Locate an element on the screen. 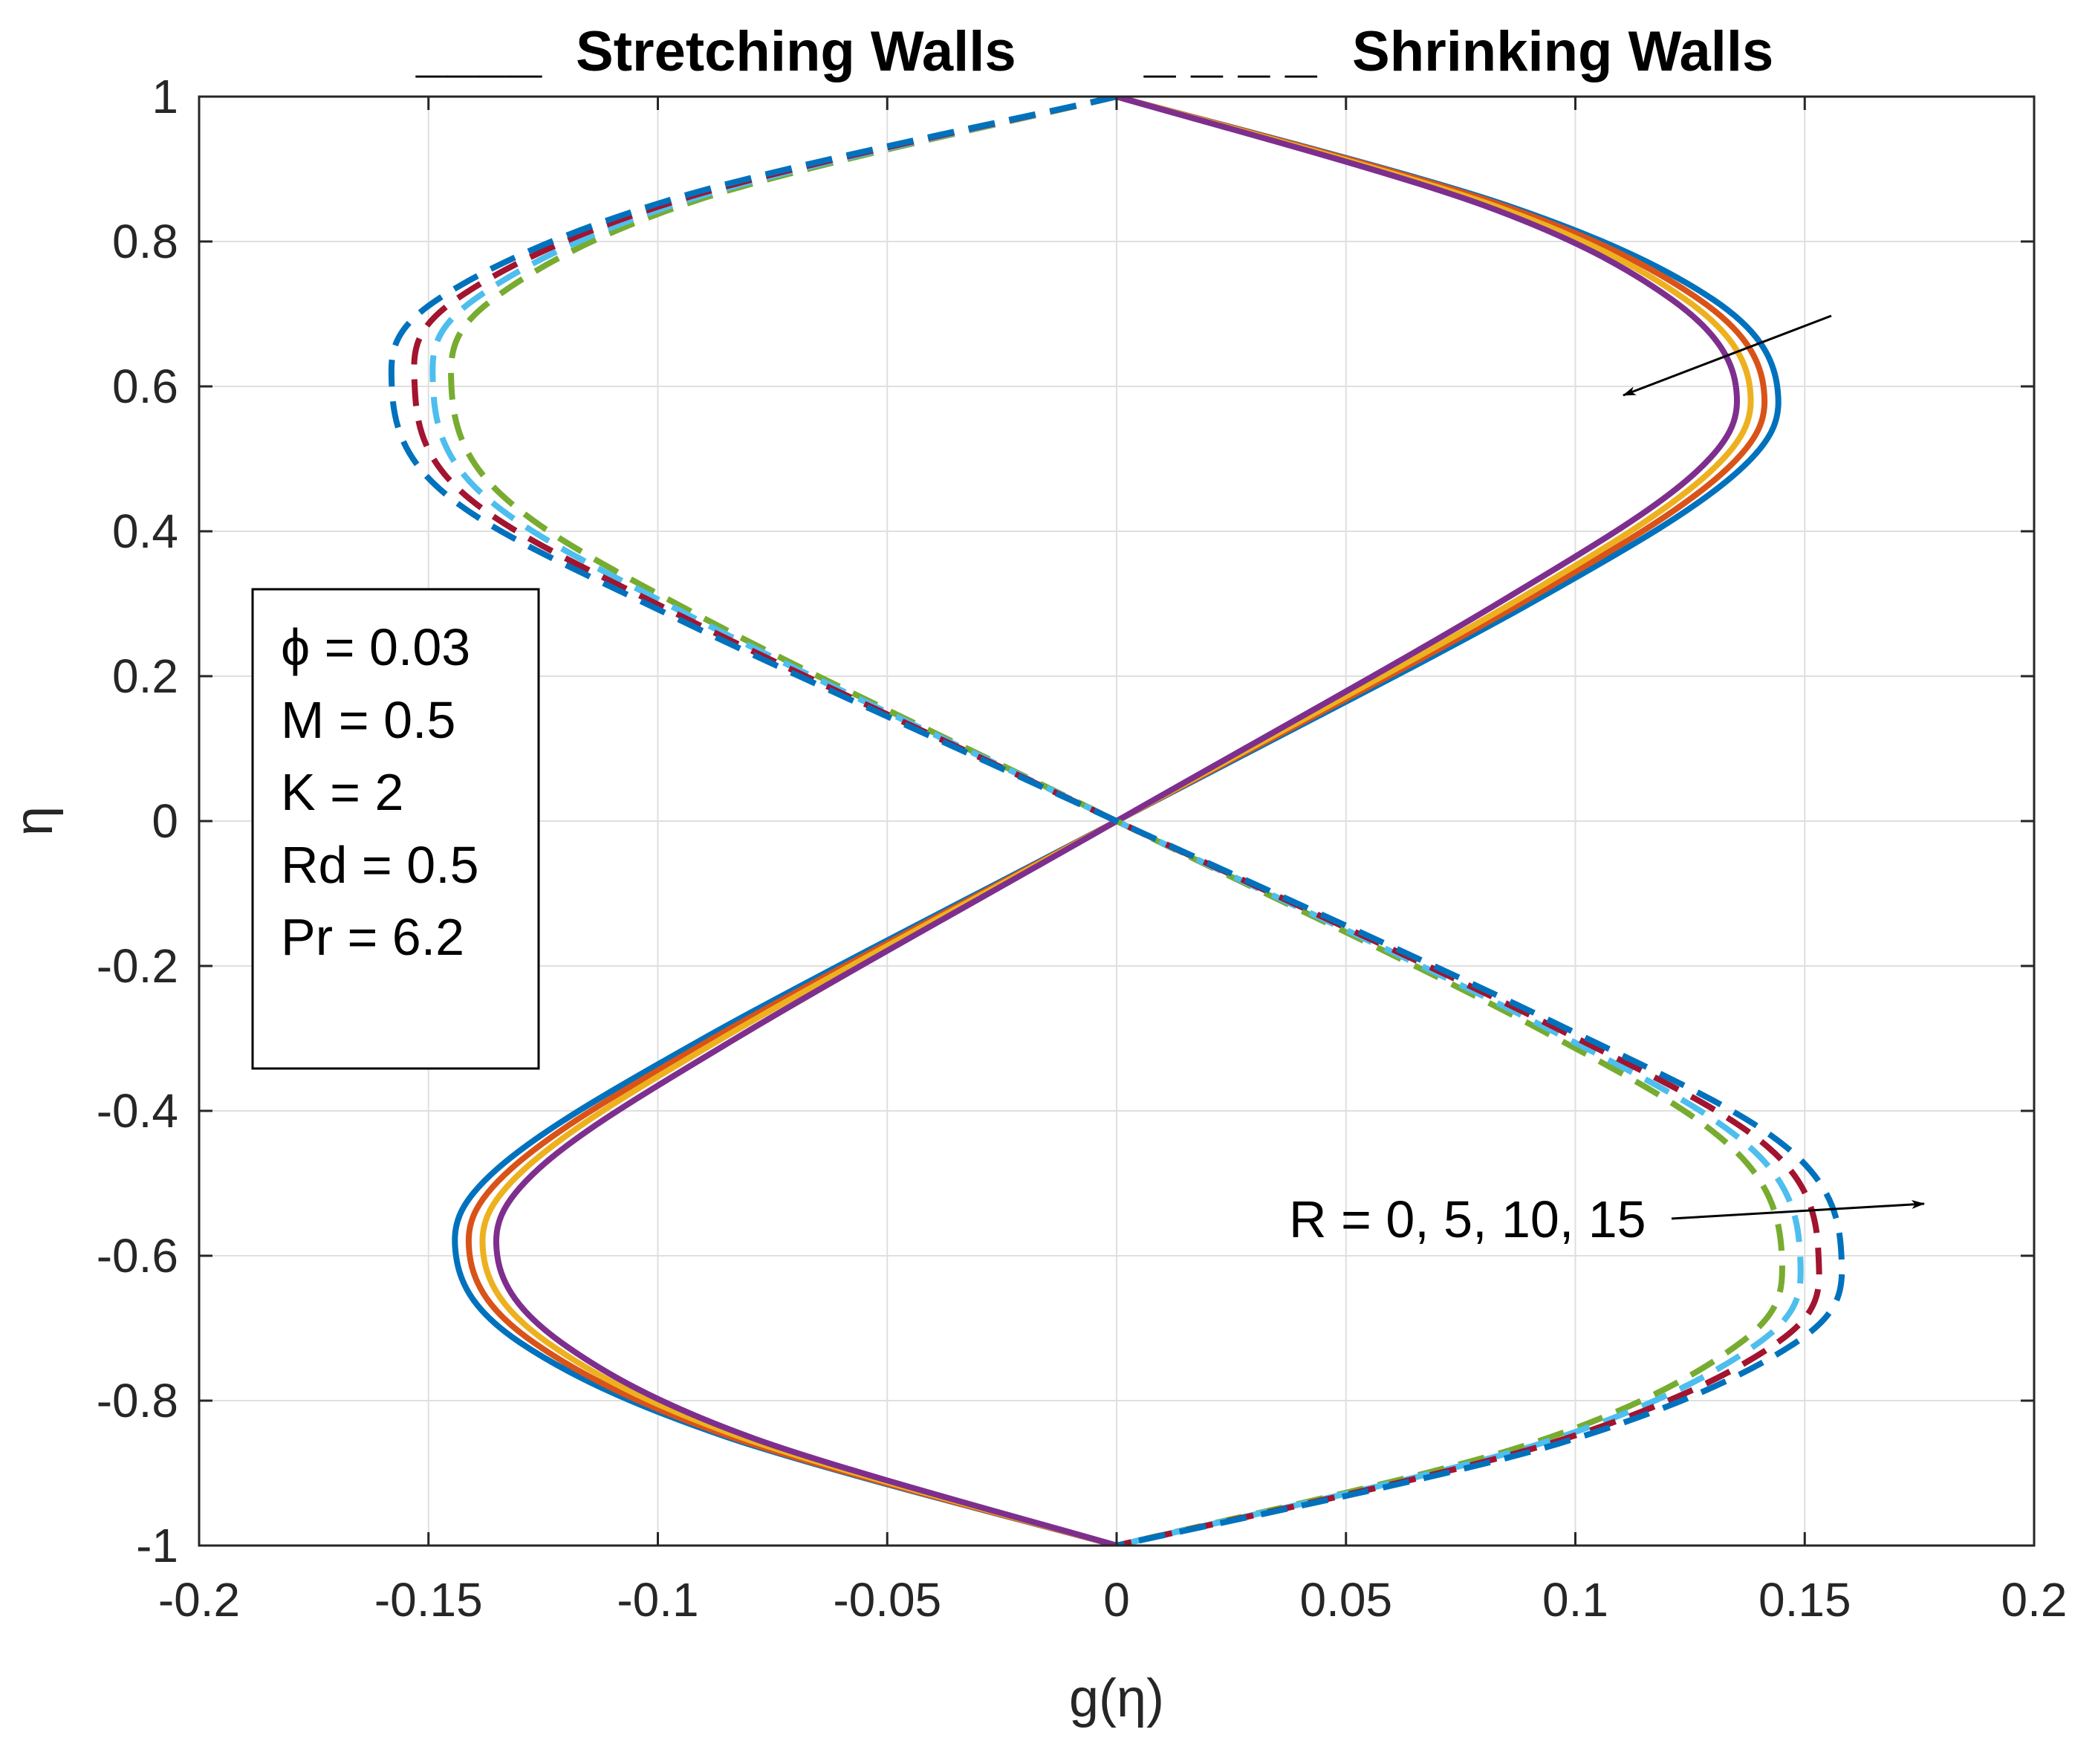 The image size is (2098, 1764). param-pr: Pr = 6.2 is located at coordinates (372, 937).